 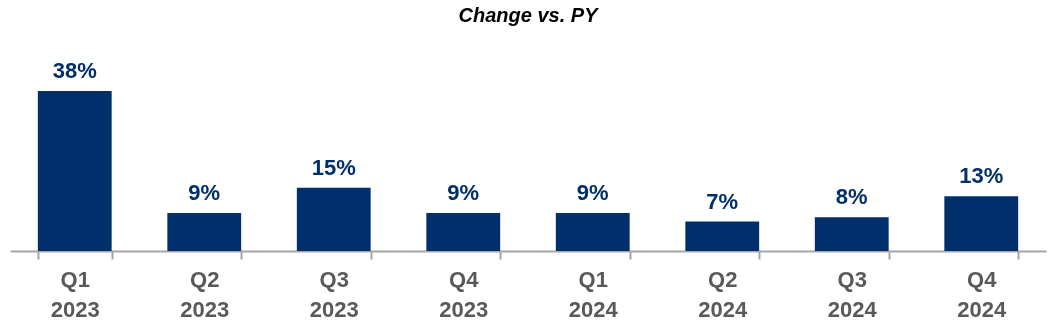 I want to click on x-tick-label: Q4 2023, so click(x=464, y=294).